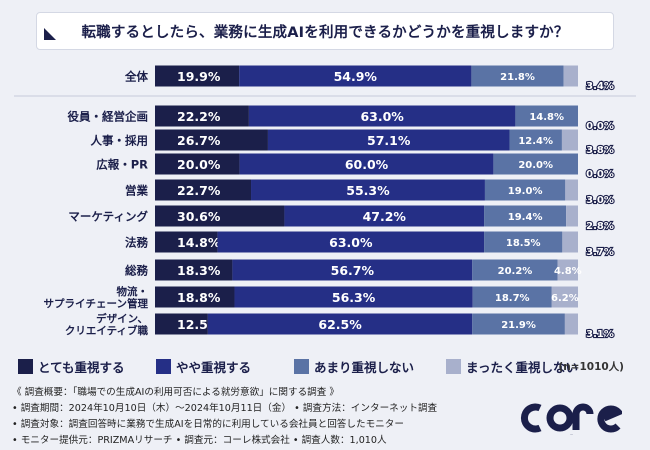 The width and height of the screenshot is (650, 450). I want to click on category-label: 役員・経営企画, so click(108, 117).